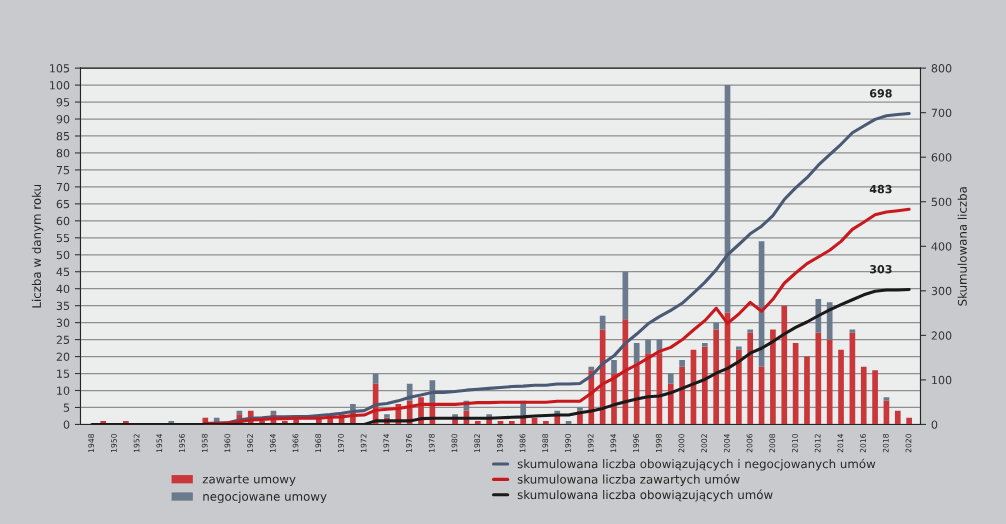 The height and width of the screenshot is (524, 1006). What do you see at coordinates (63, 289) in the screenshot?
I see `y-tick-label: 40` at bounding box center [63, 289].